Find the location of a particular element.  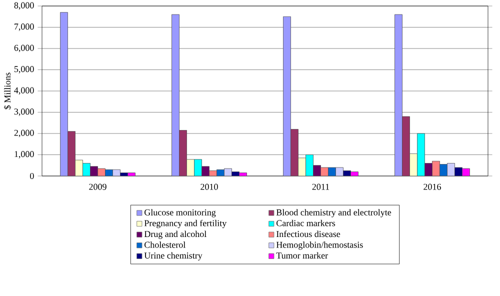

legend-label: Cholesterol is located at coordinates (165, 245).